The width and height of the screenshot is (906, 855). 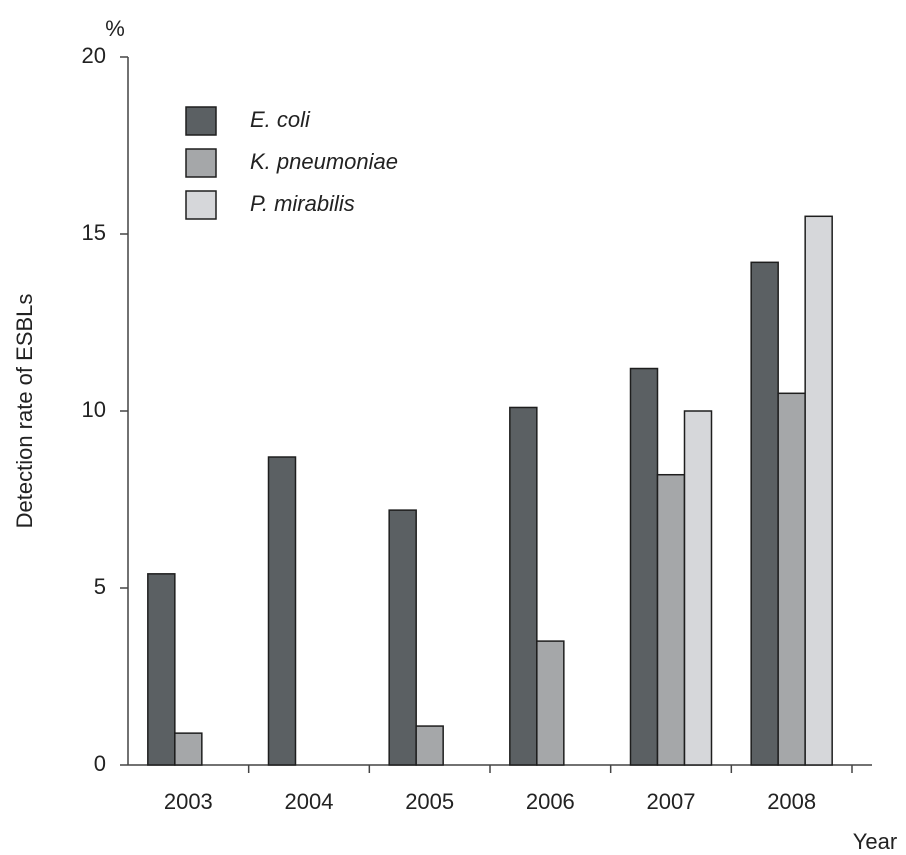 I want to click on y-axis-label: Detection rate of ESBLs, so click(x=24, y=411).